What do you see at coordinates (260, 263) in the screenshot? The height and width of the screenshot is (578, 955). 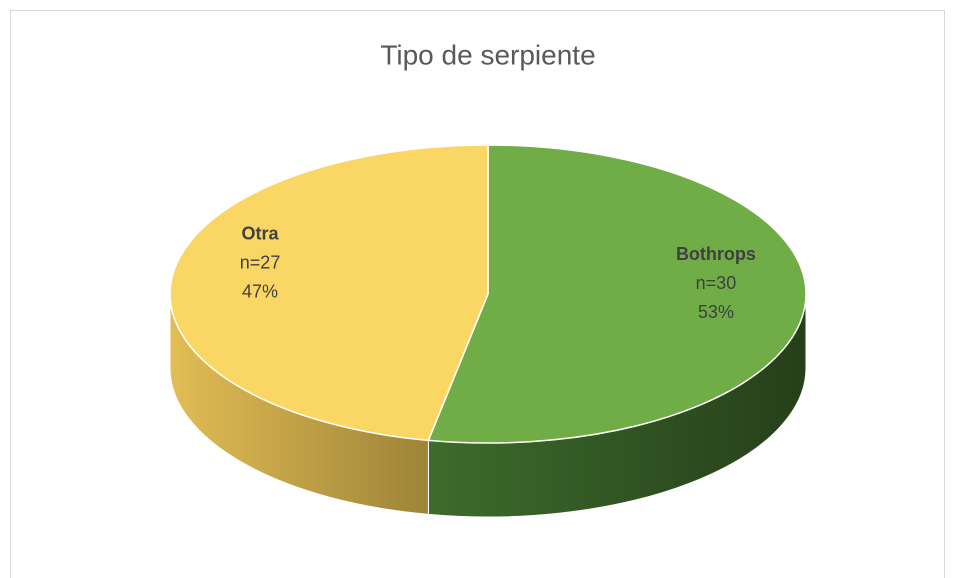 I see `slice-count: n=27` at bounding box center [260, 263].